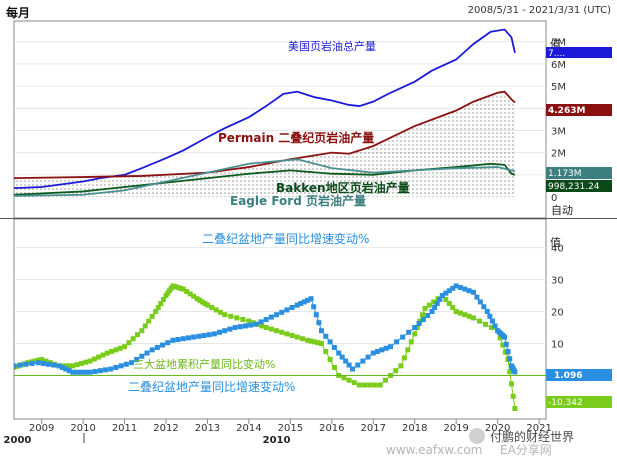 This screenshot has height=464, width=617. I want to click on top-axis-unit: 值, so click(555, 44).